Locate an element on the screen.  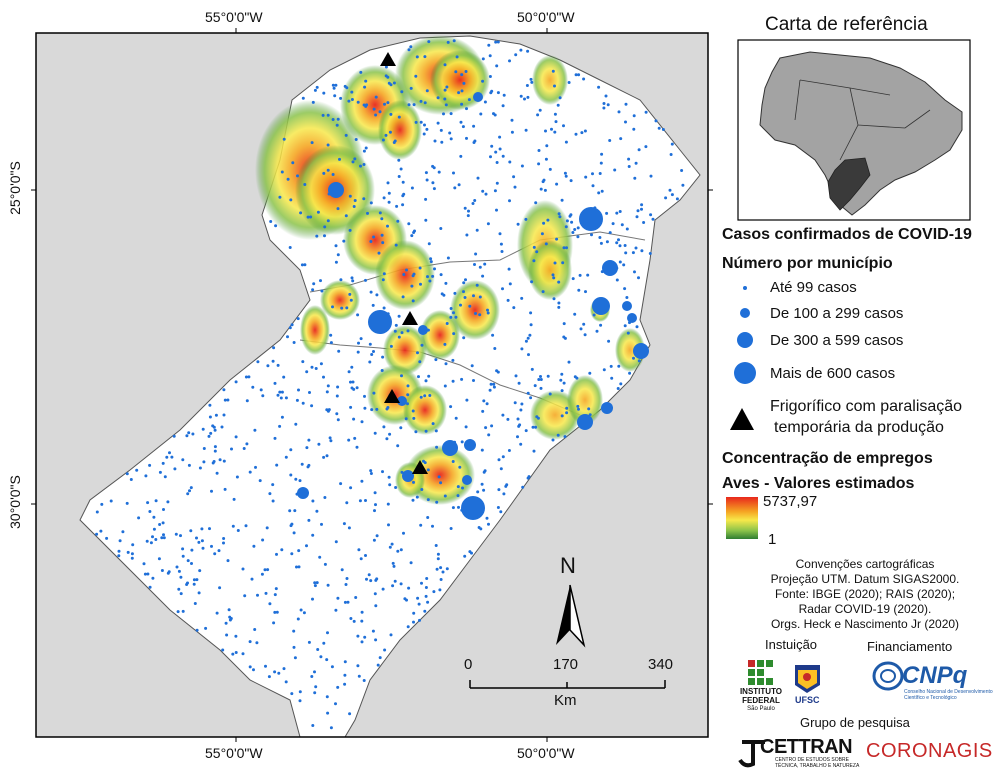
legend-gradient-max: 5737,97 is located at coordinates (790, 501).